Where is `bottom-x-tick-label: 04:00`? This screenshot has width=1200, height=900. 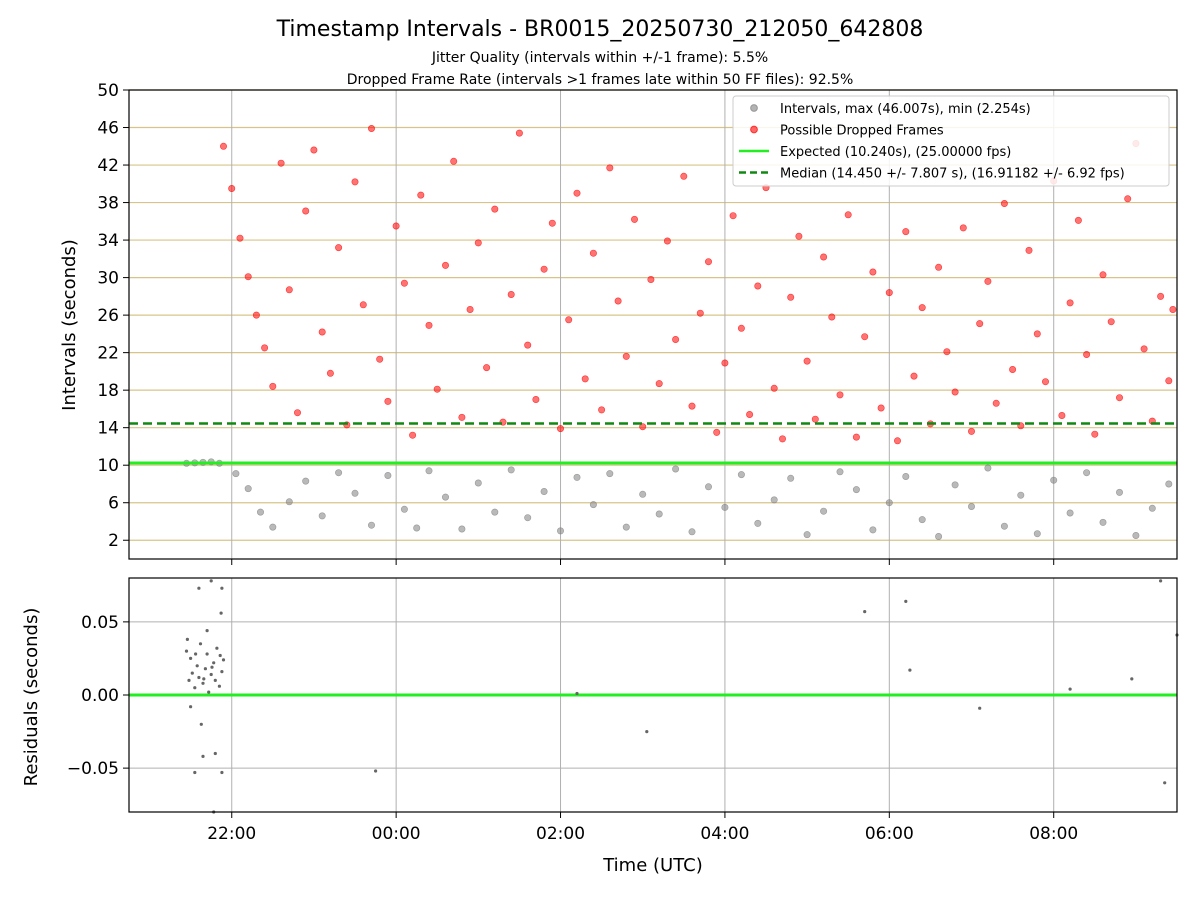 bottom-x-tick-label: 04:00 is located at coordinates (724, 834).